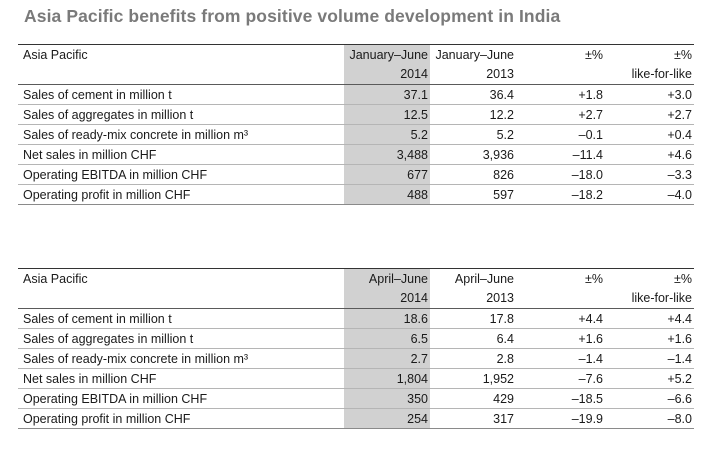 Image resolution: width=710 pixels, height=466 pixels. I want to click on col-b-period: April–June, so click(473, 278).